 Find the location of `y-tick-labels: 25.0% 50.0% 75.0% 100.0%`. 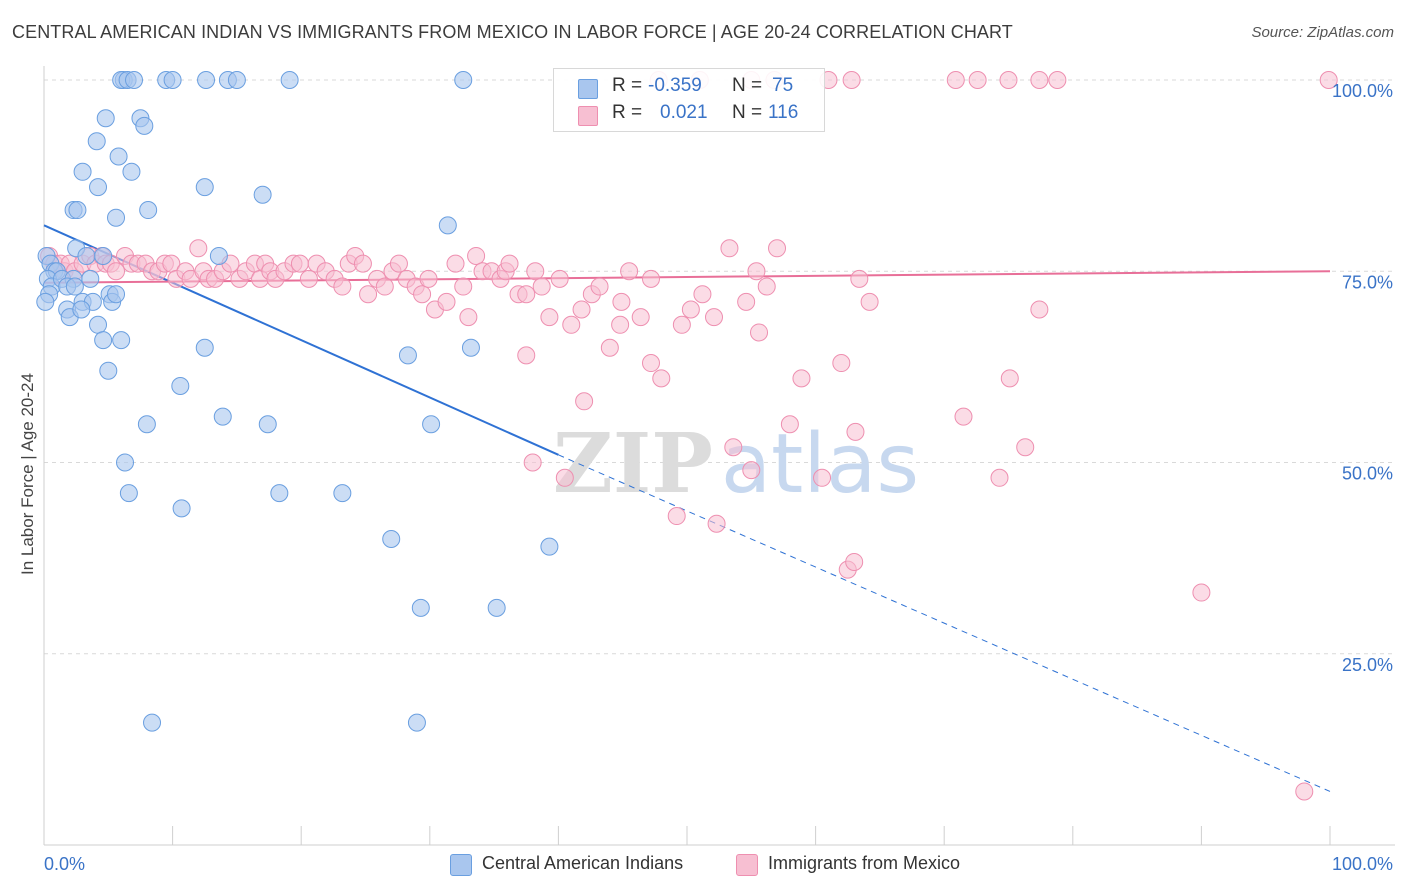

y-tick-labels: 25.0% 50.0% 75.0% 100.0% is located at coordinates (1362, 378).